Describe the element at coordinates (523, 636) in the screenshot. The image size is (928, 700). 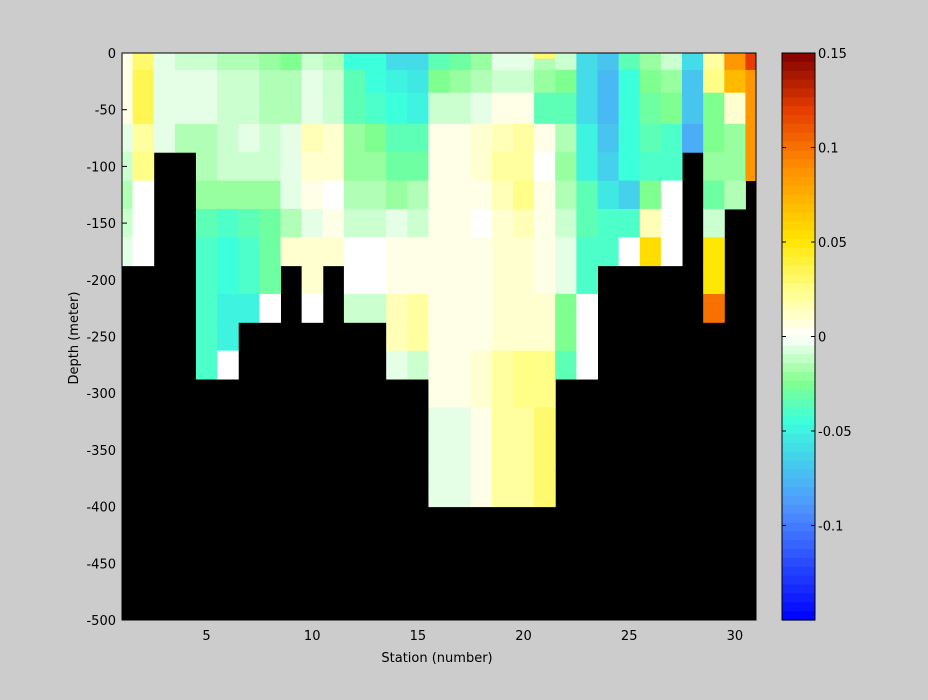
I see `x-tick-label: 20` at that location.